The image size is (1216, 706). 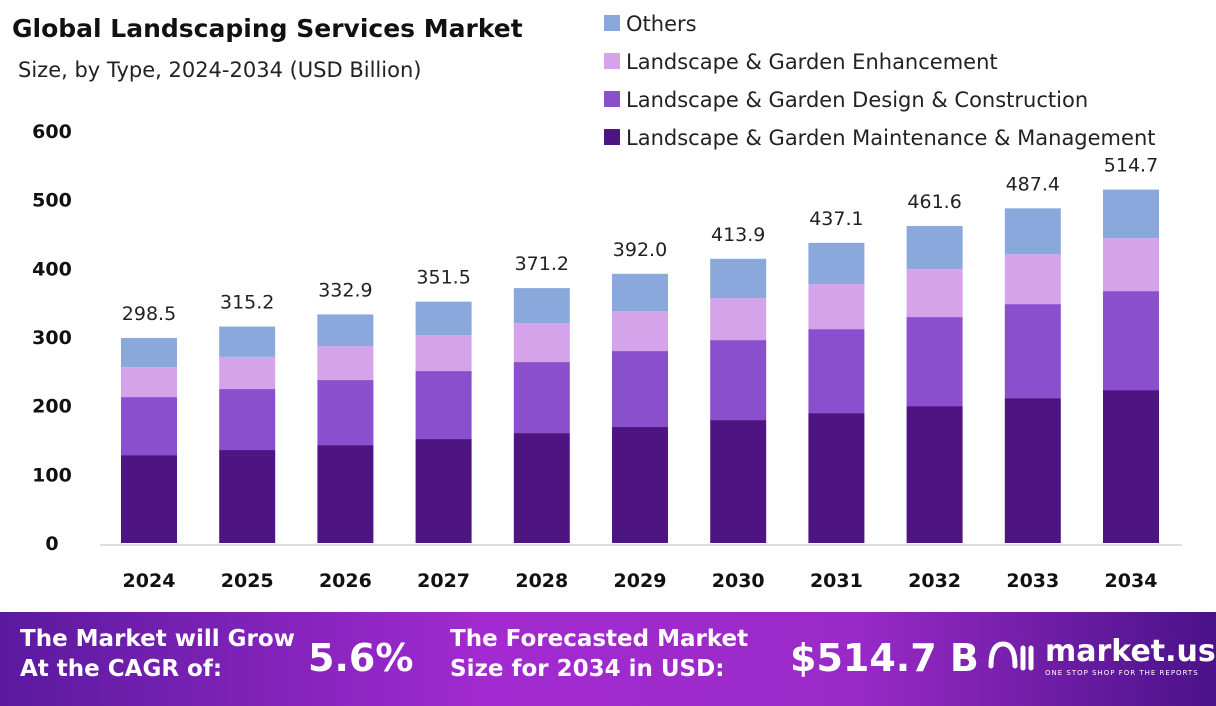 What do you see at coordinates (1131, 166) in the screenshot?
I see `total-label: 514.7` at bounding box center [1131, 166].